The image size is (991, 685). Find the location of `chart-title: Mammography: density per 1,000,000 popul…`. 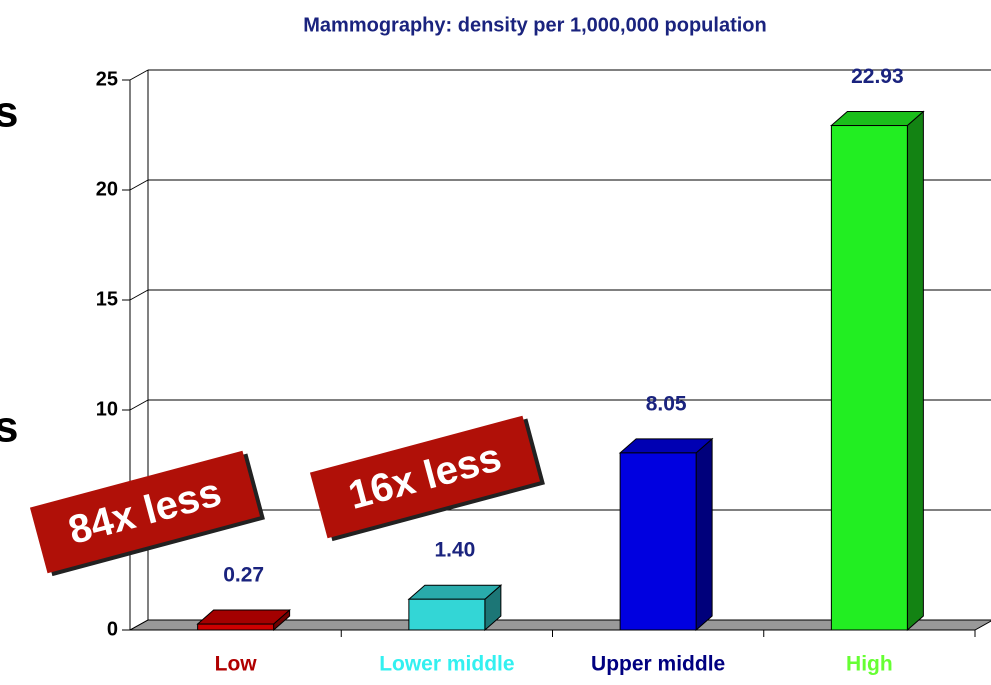

chart-title: Mammography: density per 1,000,000 popul… is located at coordinates (534, 25).